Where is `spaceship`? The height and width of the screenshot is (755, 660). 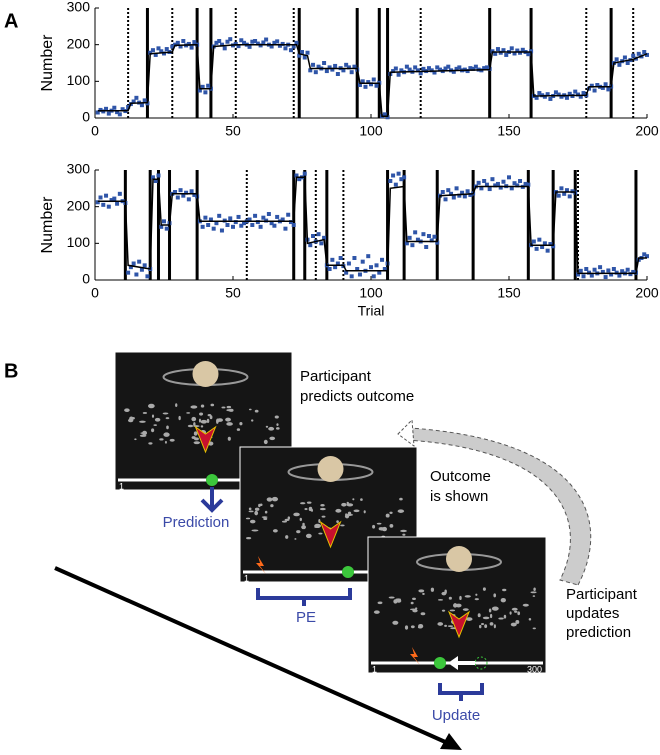
spaceship is located at coordinates (459, 624).